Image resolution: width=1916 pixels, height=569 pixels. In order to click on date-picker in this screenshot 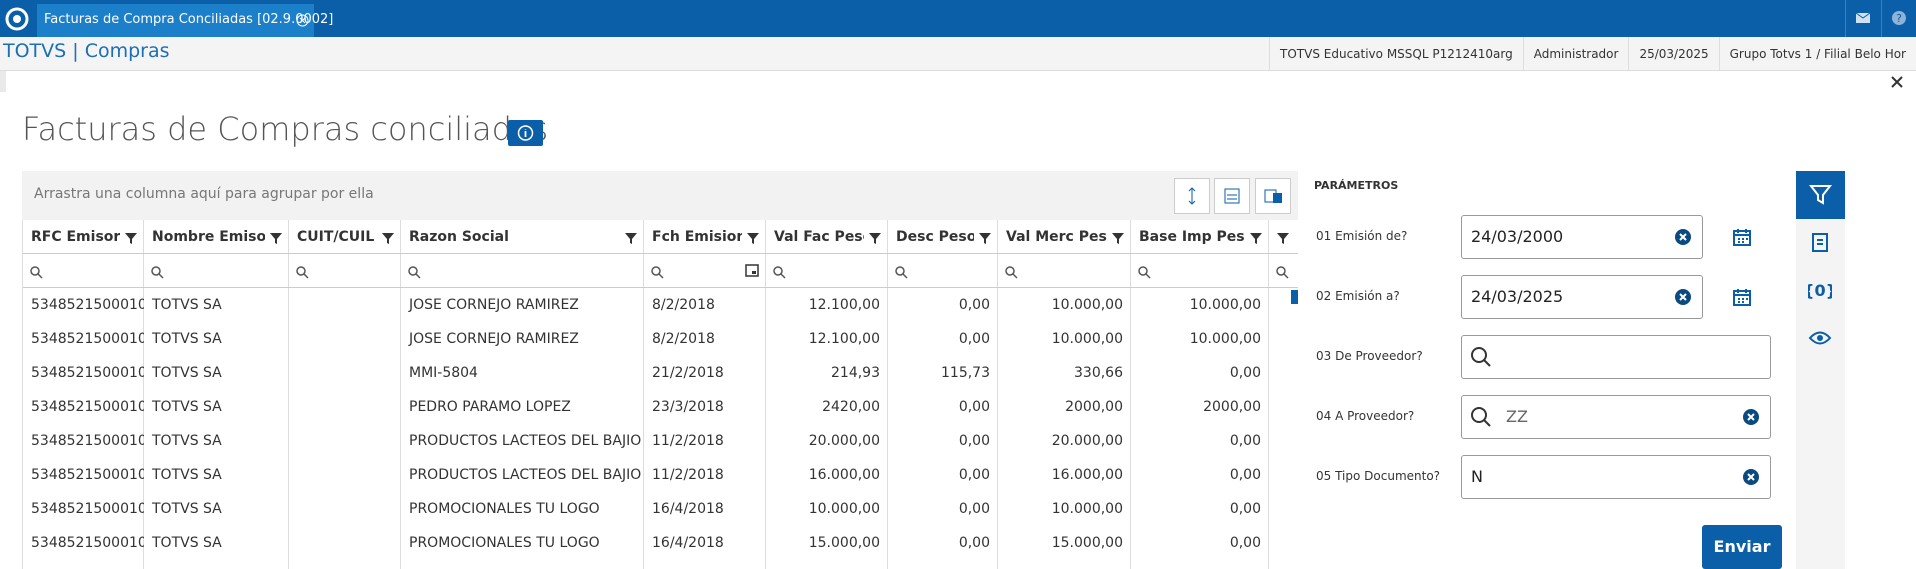, I will do `click(752, 272)`.